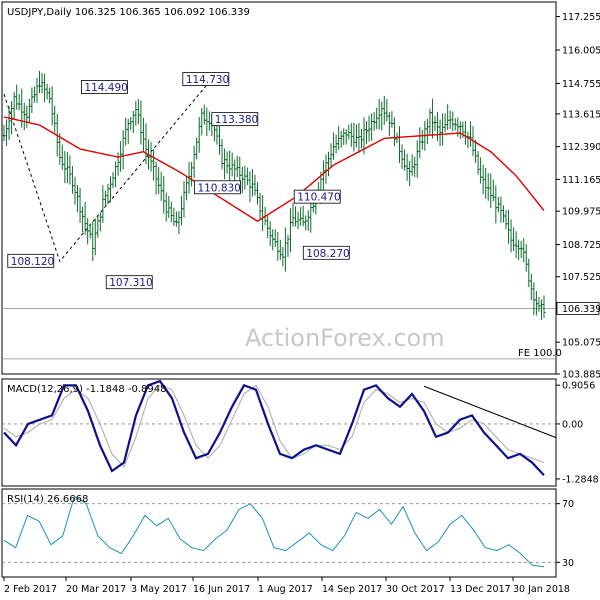  I want to click on price-annotation: 108.120, so click(31, 260).